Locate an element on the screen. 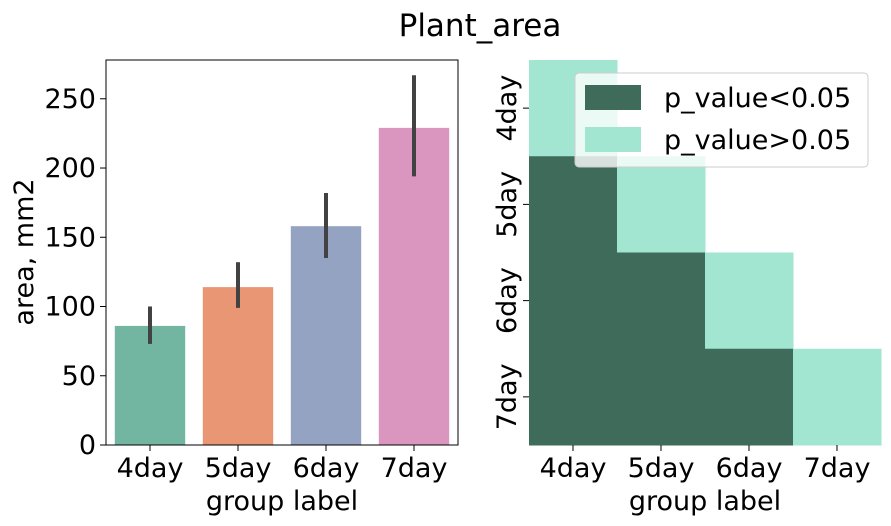 The height and width of the screenshot is (526, 891). legend-swatch-significant is located at coordinates (613, 97).